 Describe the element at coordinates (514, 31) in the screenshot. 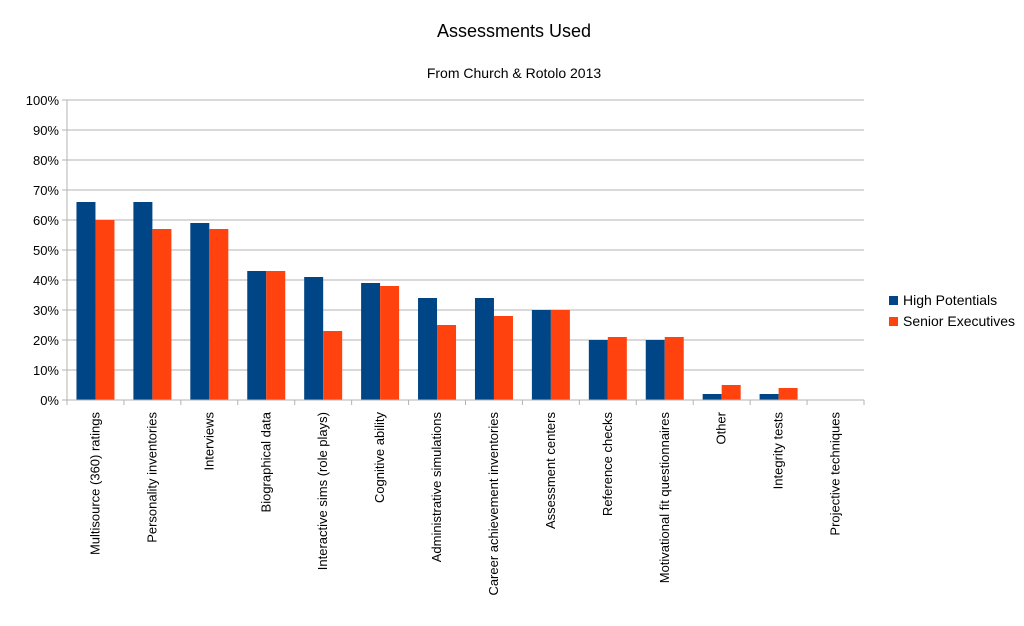

I see `chart-title: Assessments Used` at that location.